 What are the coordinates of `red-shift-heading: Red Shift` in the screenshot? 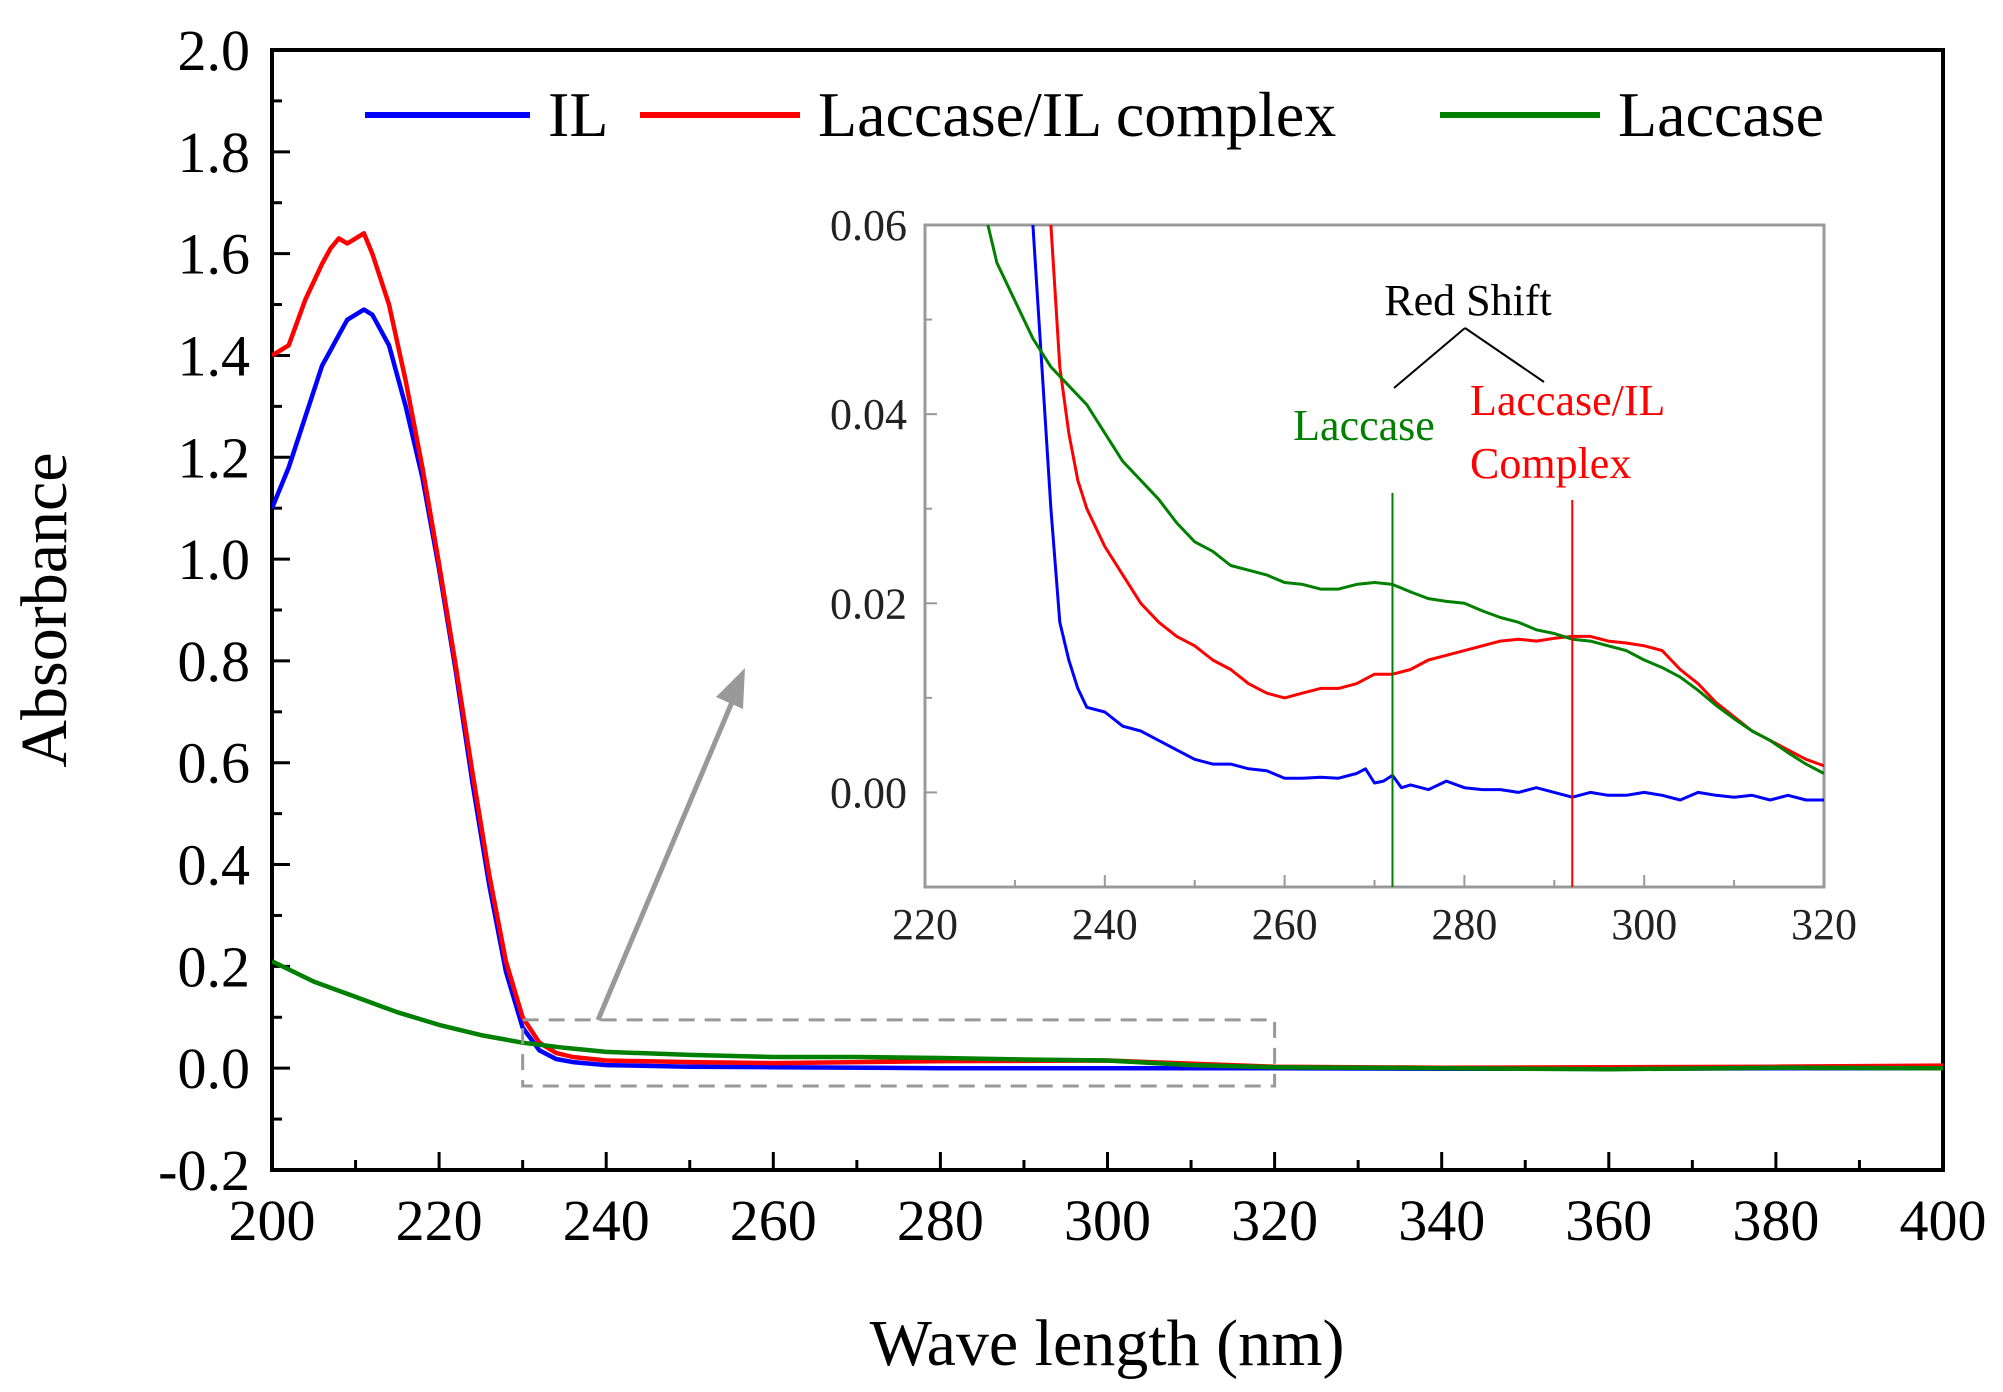 It's located at (1467, 300).